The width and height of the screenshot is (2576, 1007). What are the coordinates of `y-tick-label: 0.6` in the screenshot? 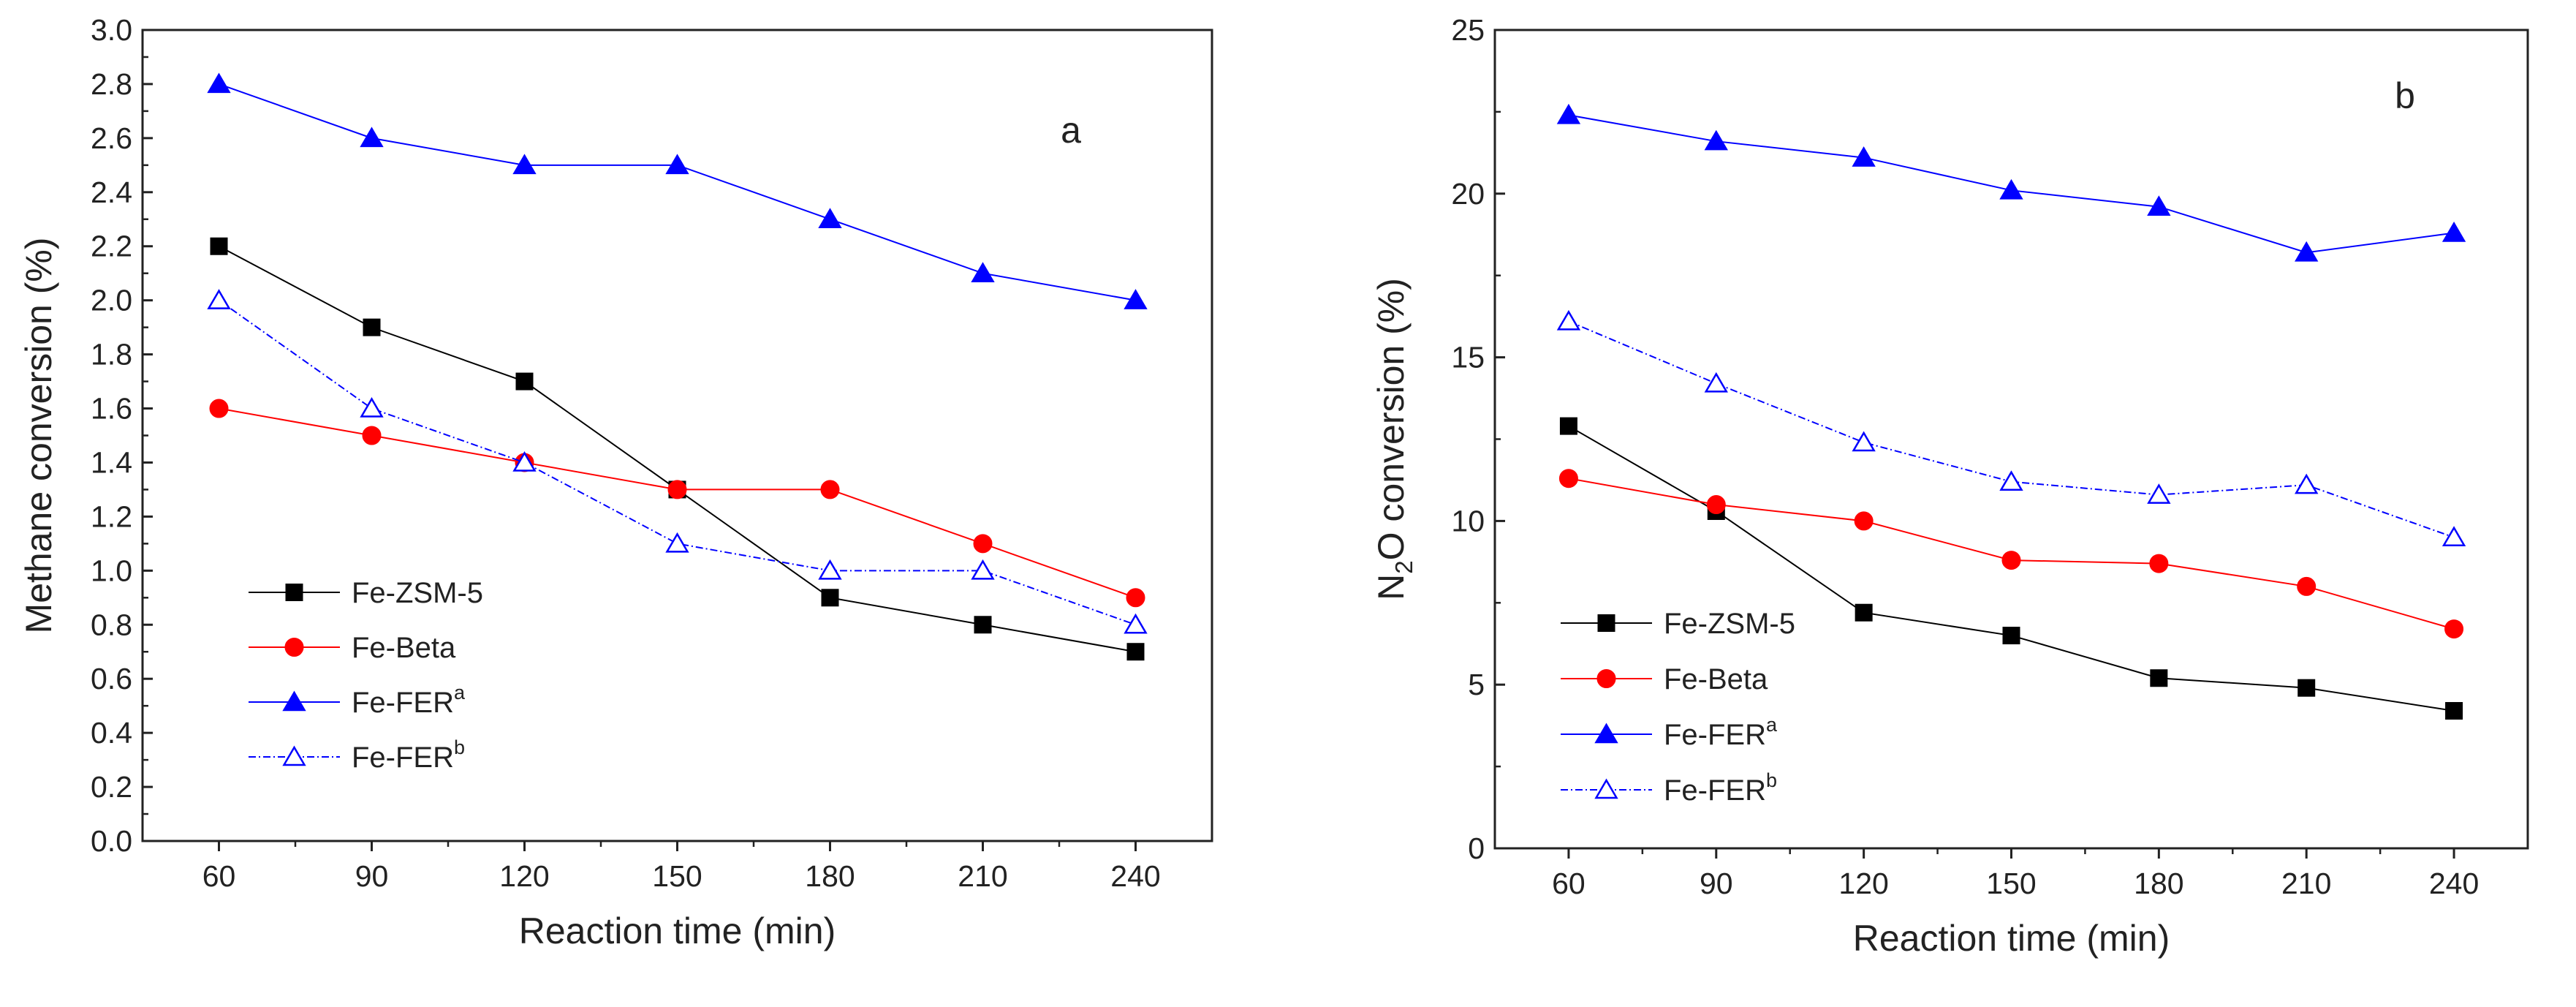 It's located at (111, 678).